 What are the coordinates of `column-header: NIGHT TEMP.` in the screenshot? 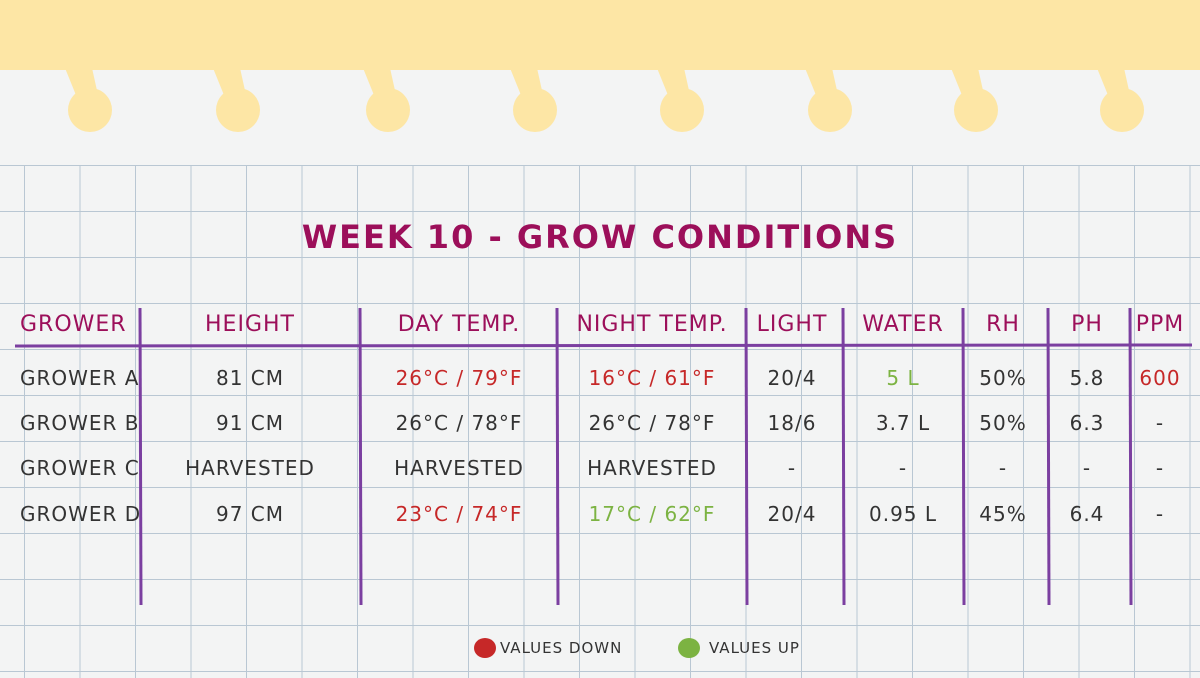 It's located at (652, 324).